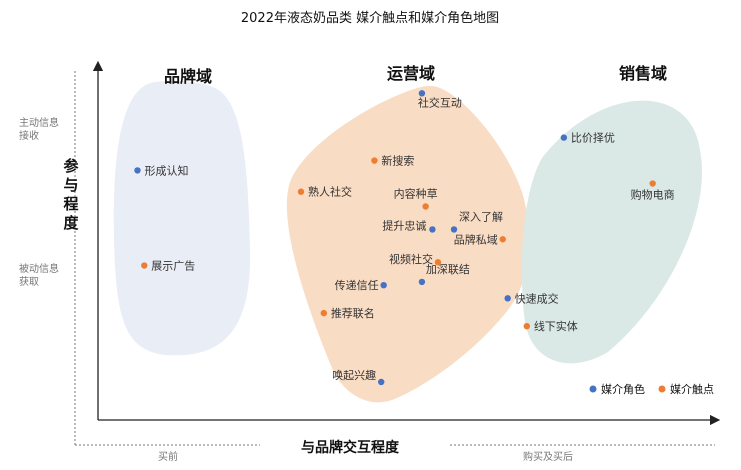 This screenshot has width=741, height=470. Describe the element at coordinates (166, 170) in the screenshot. I see `data-point-label: 形成认知` at that location.